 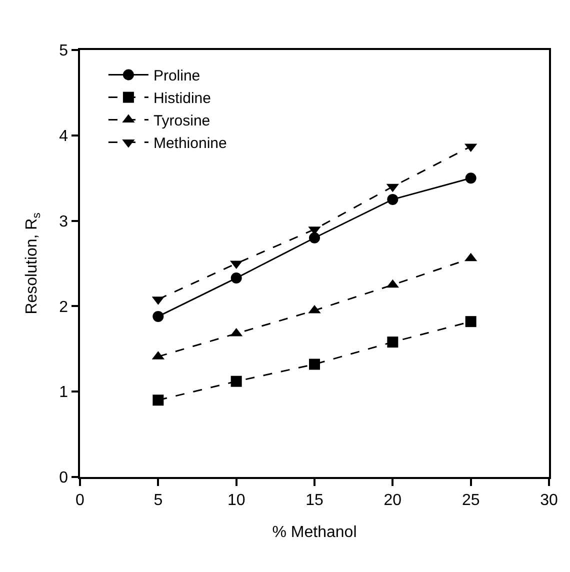 I want to click on y-tick-label: 3, so click(x=63, y=221).